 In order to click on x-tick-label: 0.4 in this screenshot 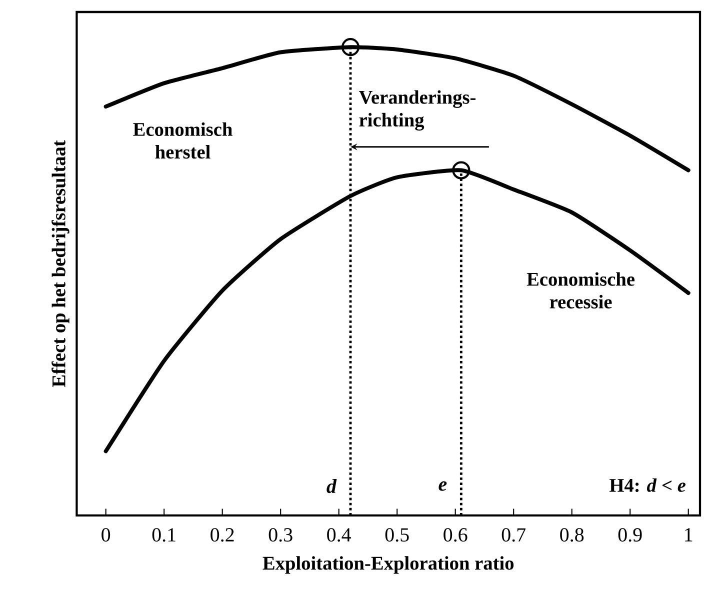, I will do `click(339, 535)`.